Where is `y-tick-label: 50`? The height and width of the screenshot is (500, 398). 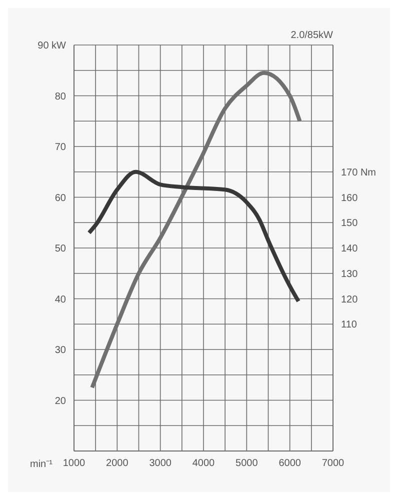
y-tick-label: 50 is located at coordinates (60, 249).